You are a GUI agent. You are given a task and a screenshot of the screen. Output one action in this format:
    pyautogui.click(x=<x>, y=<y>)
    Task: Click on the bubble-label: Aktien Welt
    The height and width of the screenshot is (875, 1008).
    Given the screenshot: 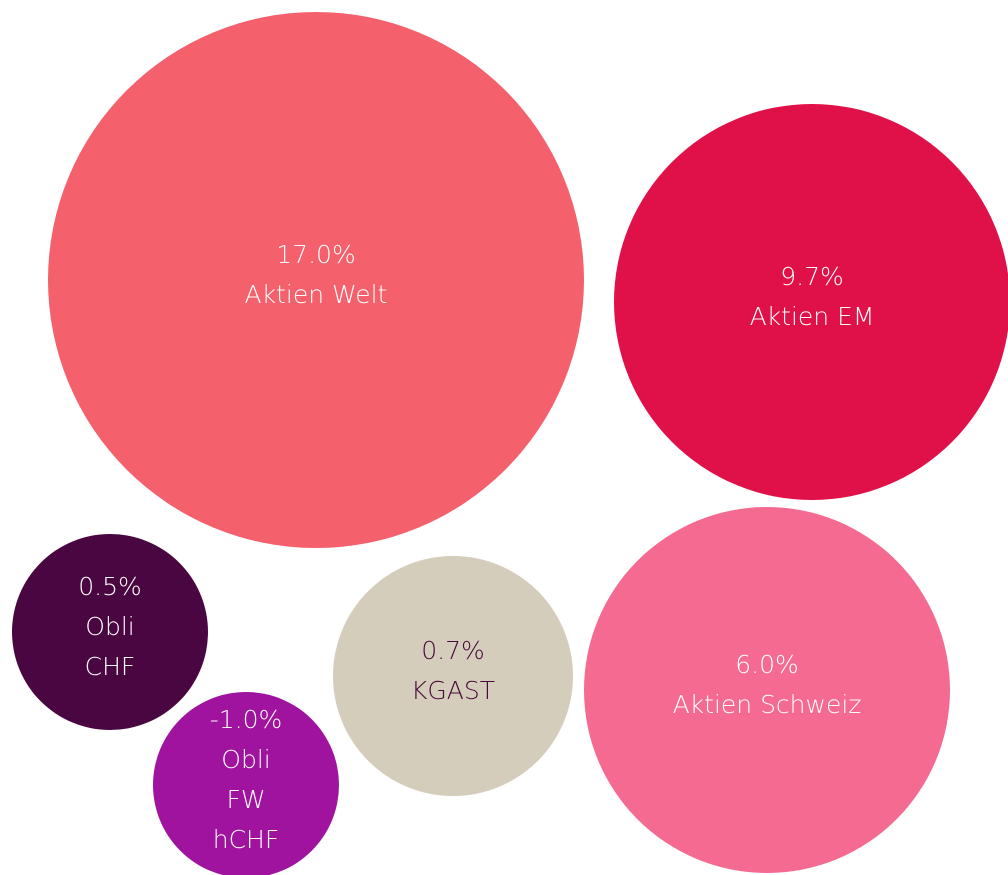 What is the action you would take?
    pyautogui.click(x=316, y=294)
    